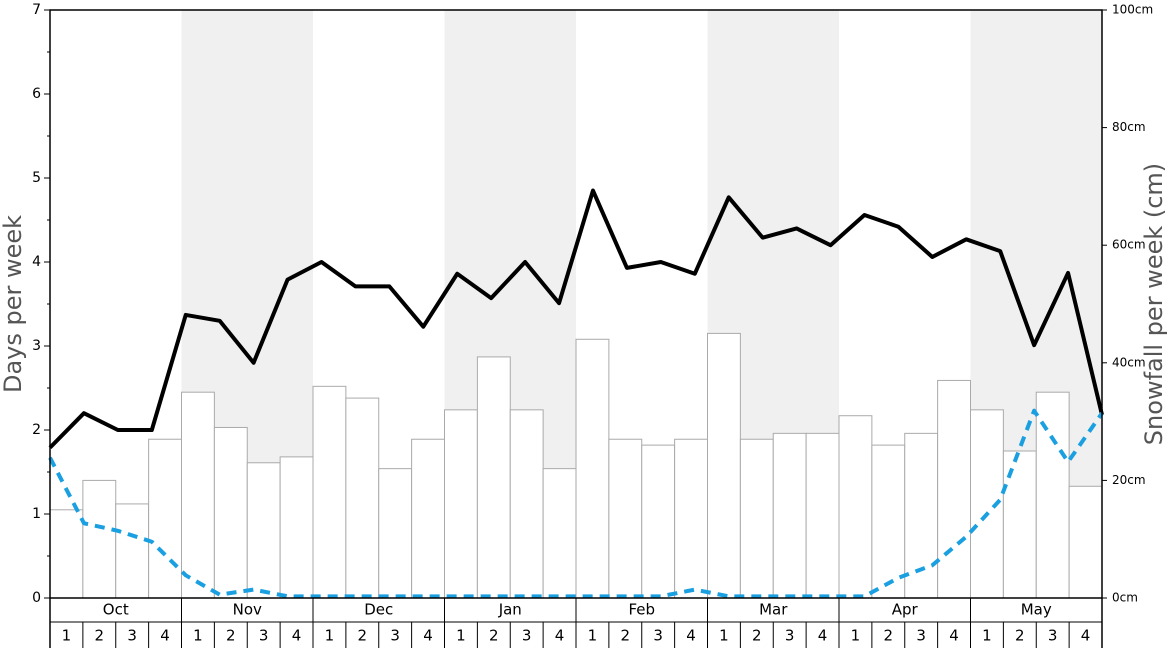 Image resolution: width=1168 pixels, height=648 pixels. What do you see at coordinates (13, 304) in the screenshot?
I see `y-axis-label: Days per week` at bounding box center [13, 304].